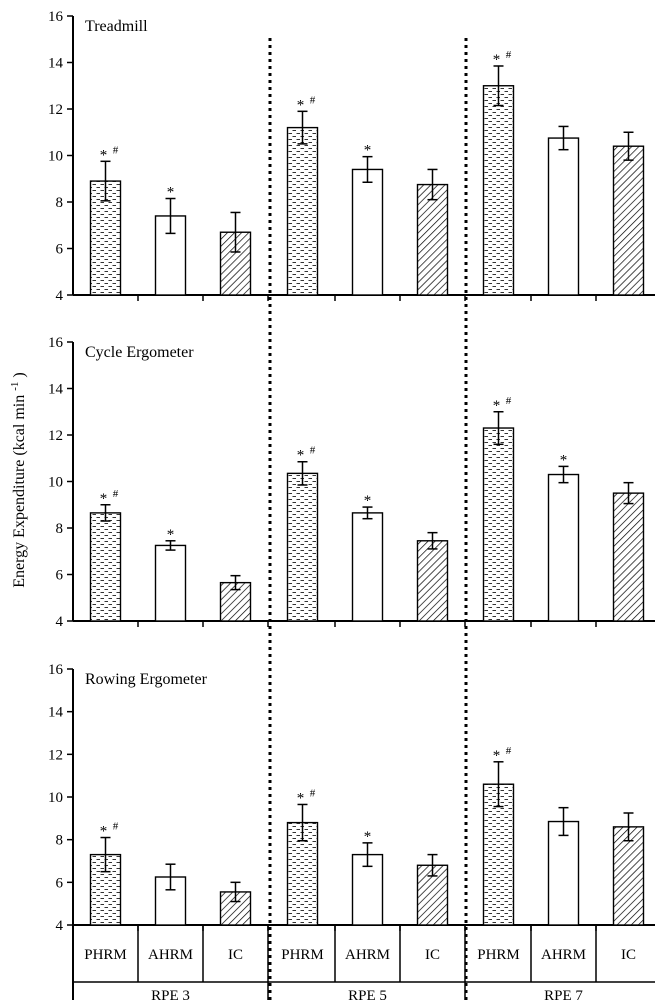 This screenshot has height=1005, width=655. Describe the element at coordinates (60, 841) in the screenshot. I see `y-tick-label-2-2: 8` at that location.